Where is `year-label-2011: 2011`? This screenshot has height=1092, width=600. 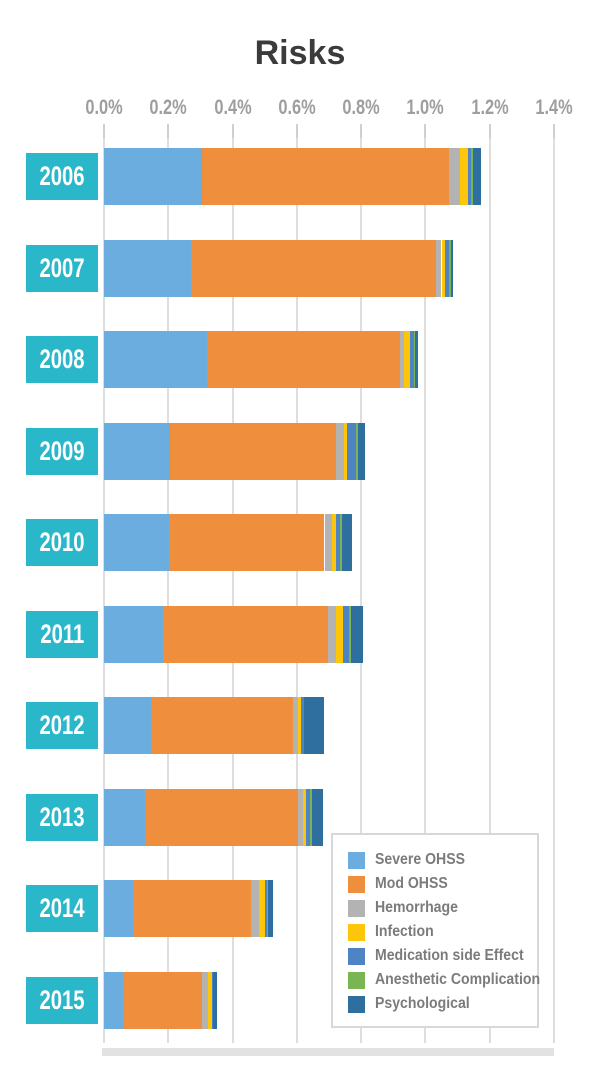
year-label-2011: 2011 is located at coordinates (62, 634).